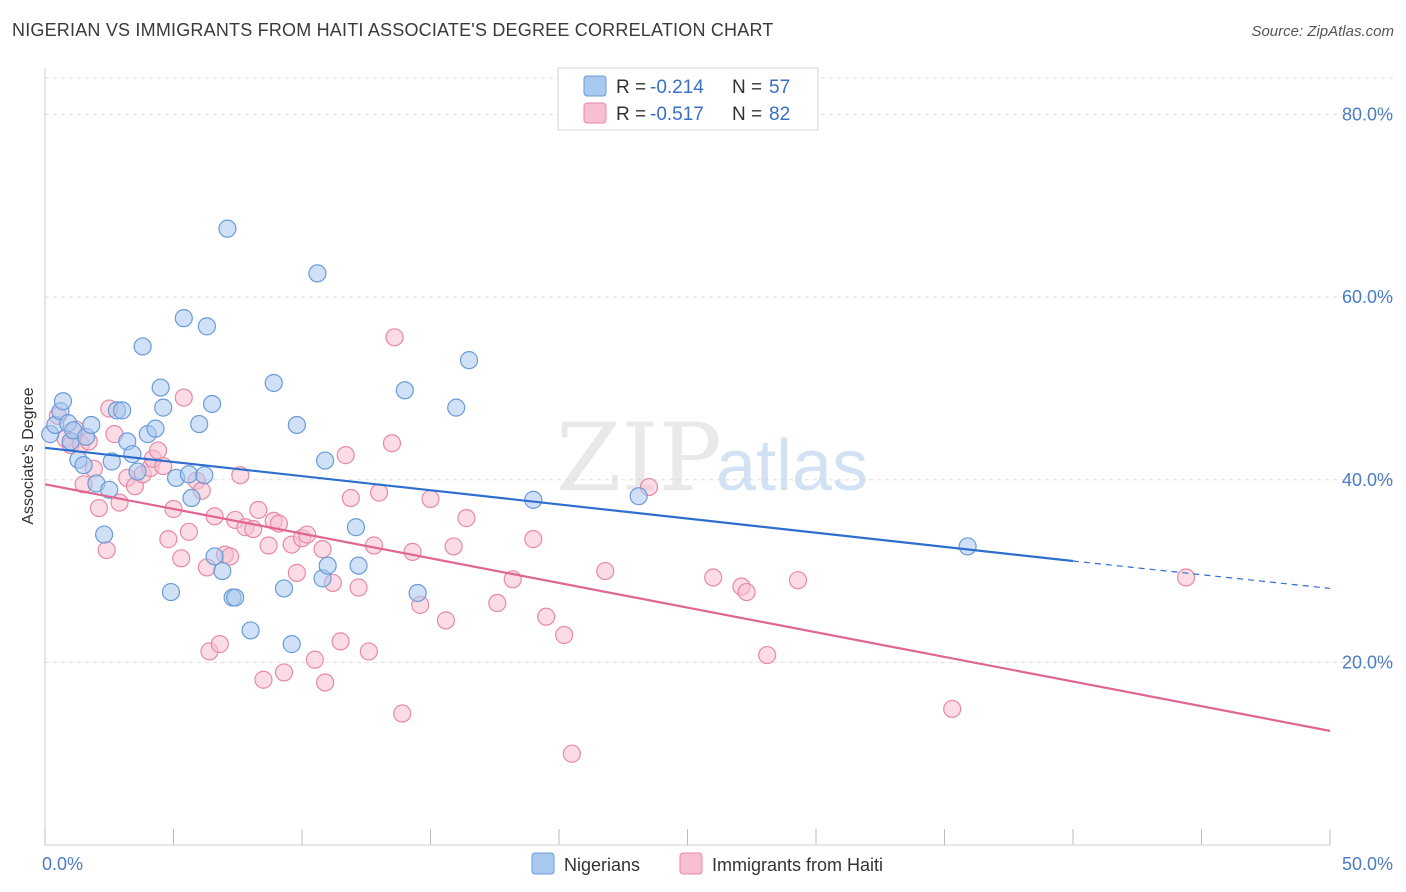  Describe the element at coordinates (707, 863) in the screenshot. I see `bottom-legend: Nigerians Immigrants from Haiti` at that location.